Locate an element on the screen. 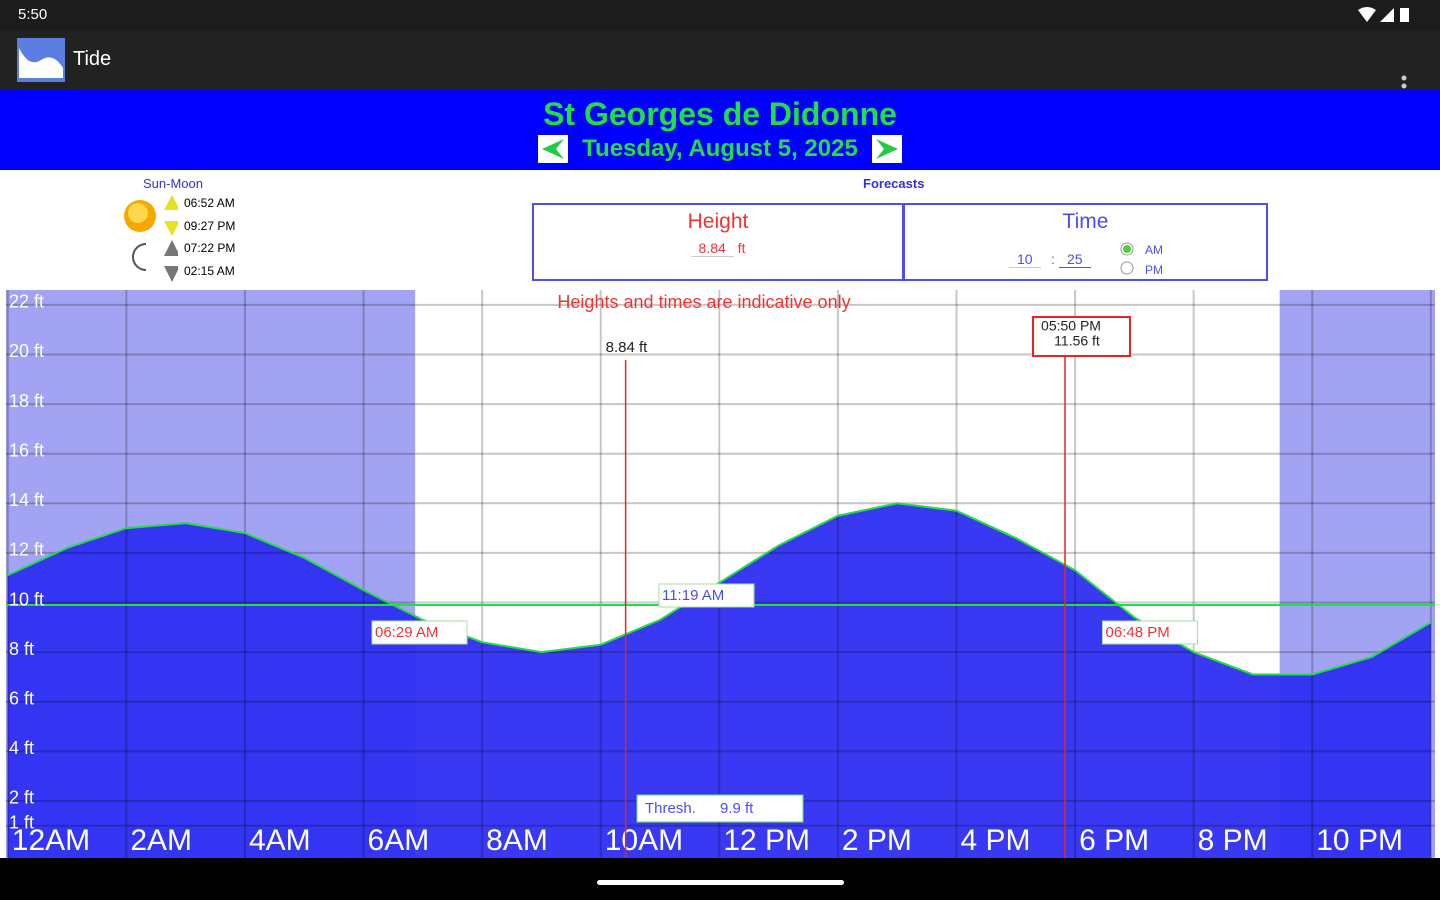 The height and width of the screenshot is (900, 1440). y-tick-label: 22 ft is located at coordinates (26, 302).